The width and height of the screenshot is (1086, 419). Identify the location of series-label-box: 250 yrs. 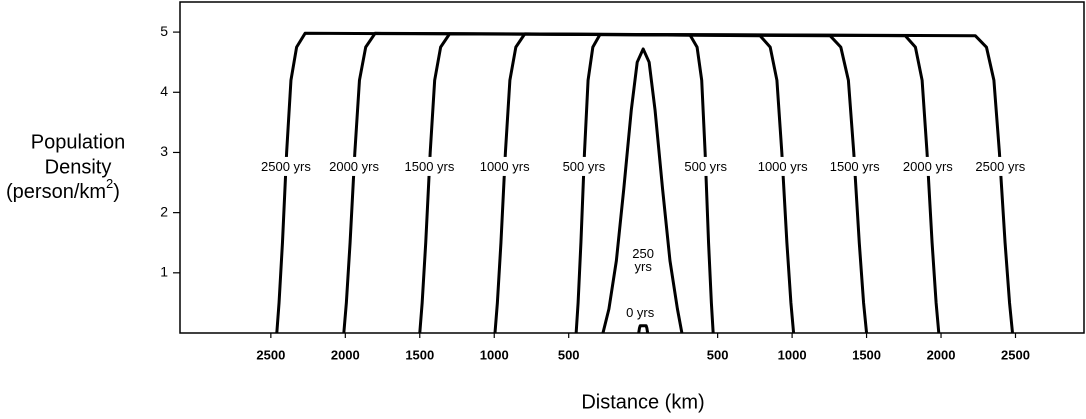
(643, 260).